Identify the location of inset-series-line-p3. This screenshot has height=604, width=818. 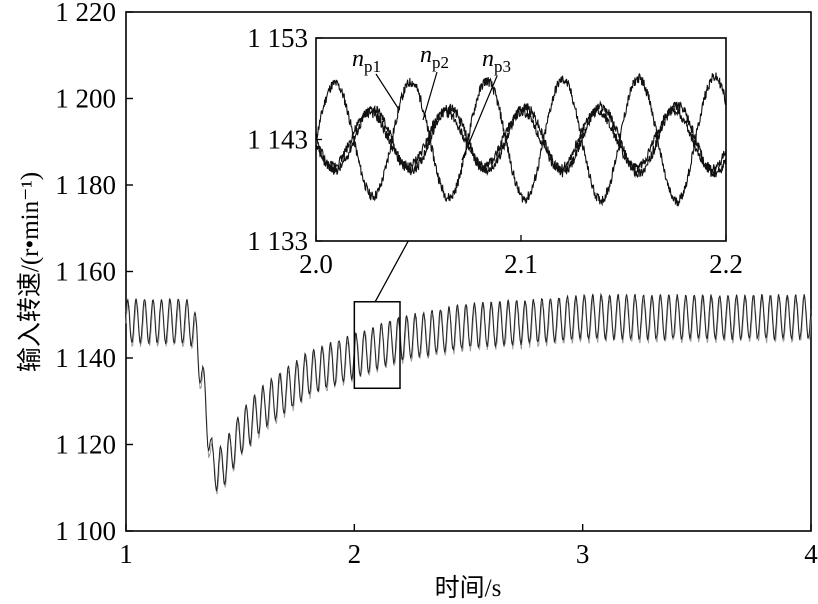
(521, 139).